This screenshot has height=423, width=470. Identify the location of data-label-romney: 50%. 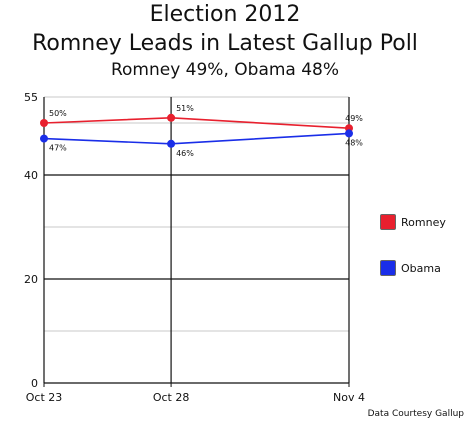
(58, 113).